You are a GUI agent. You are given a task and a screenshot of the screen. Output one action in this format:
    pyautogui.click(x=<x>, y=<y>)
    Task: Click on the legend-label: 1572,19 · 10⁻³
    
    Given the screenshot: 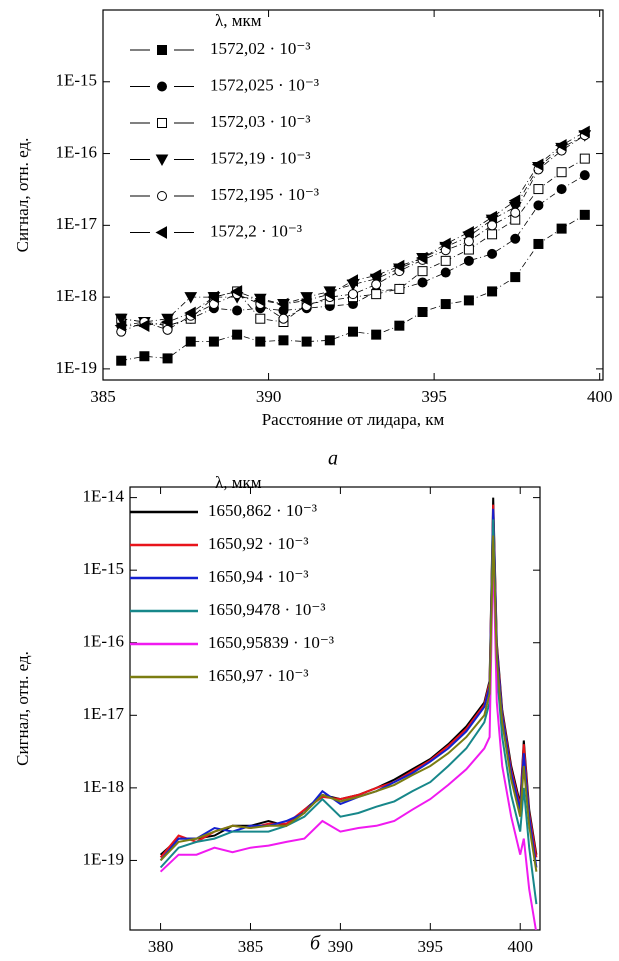 What is the action you would take?
    pyautogui.click(x=260, y=157)
    